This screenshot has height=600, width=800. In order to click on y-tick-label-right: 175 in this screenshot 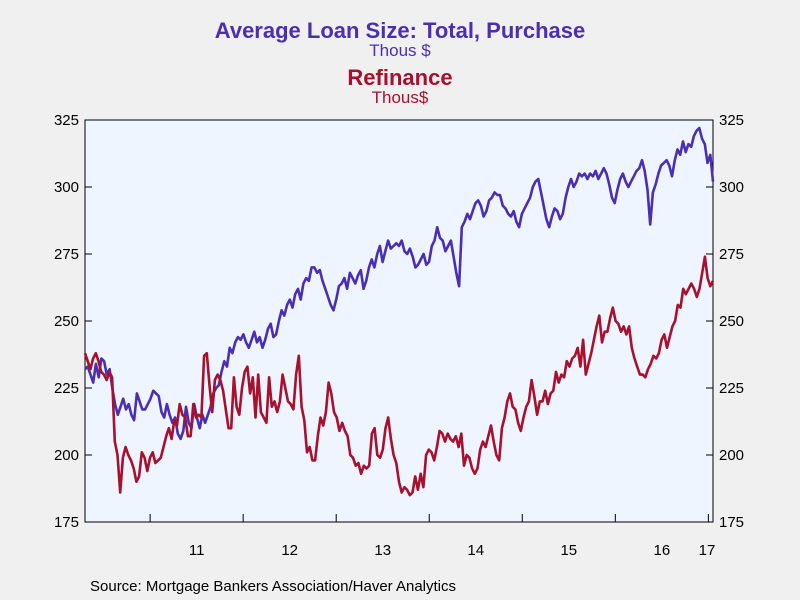, I will do `click(731, 522)`.